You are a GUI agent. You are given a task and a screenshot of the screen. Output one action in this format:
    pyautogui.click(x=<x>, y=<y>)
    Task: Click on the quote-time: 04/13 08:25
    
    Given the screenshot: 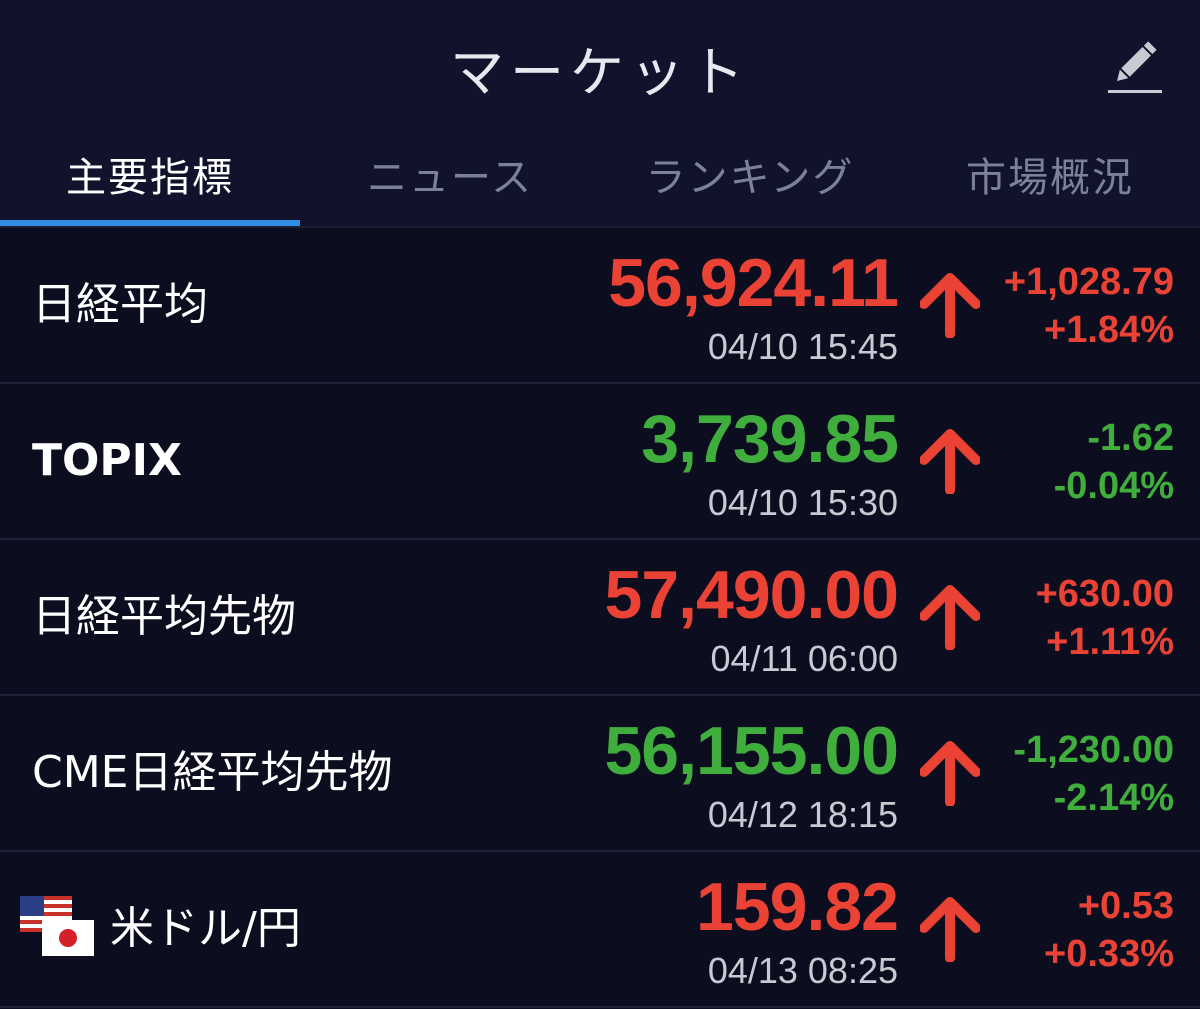 What is the action you would take?
    pyautogui.click(x=802, y=970)
    